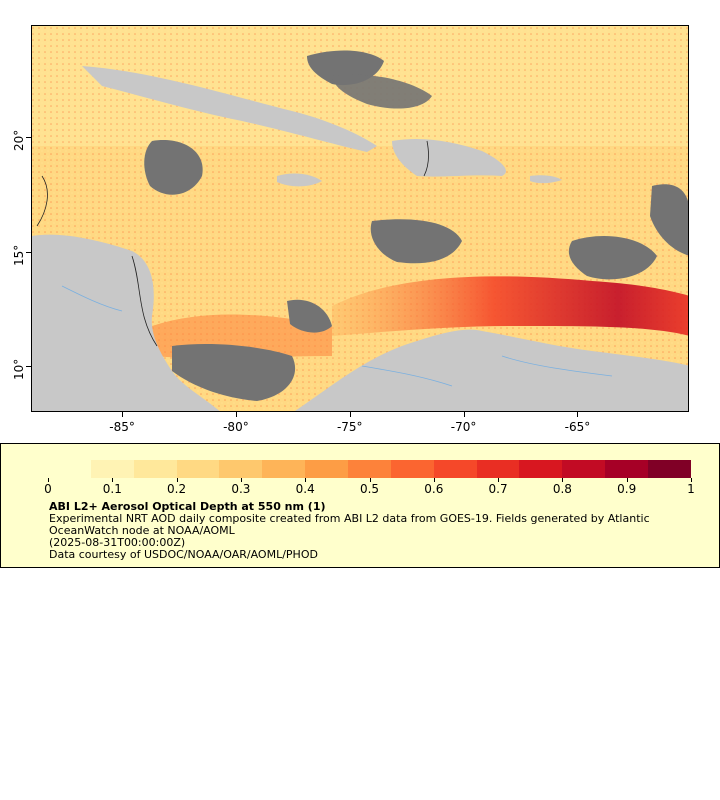  I want to click on land-hispaniola, so click(449, 158).